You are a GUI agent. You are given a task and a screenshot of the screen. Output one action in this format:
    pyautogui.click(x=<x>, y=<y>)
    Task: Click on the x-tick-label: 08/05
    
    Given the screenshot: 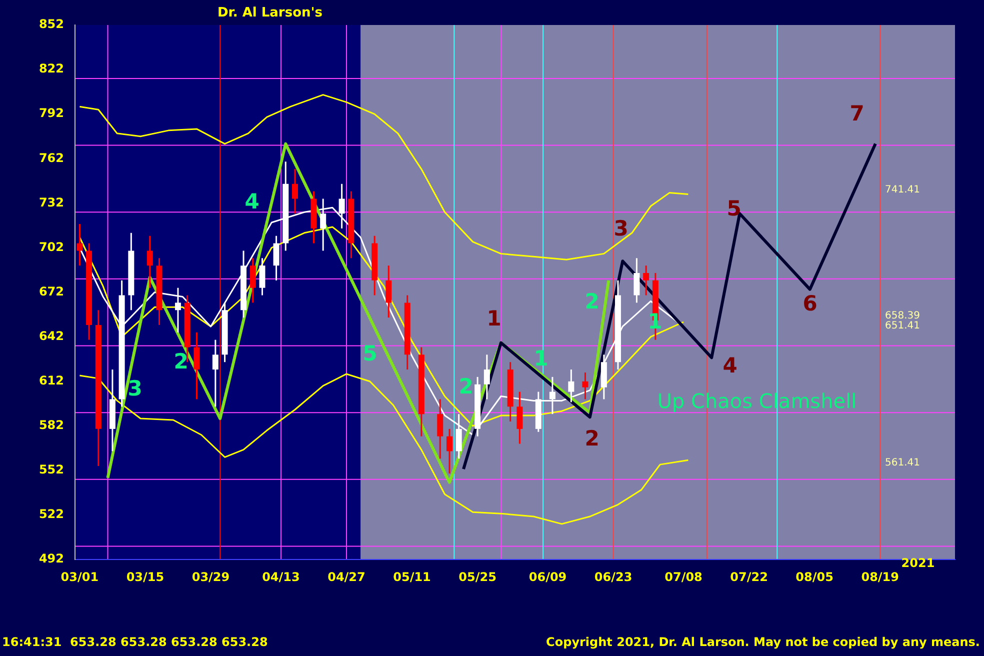 What is the action you would take?
    pyautogui.click(x=815, y=577)
    